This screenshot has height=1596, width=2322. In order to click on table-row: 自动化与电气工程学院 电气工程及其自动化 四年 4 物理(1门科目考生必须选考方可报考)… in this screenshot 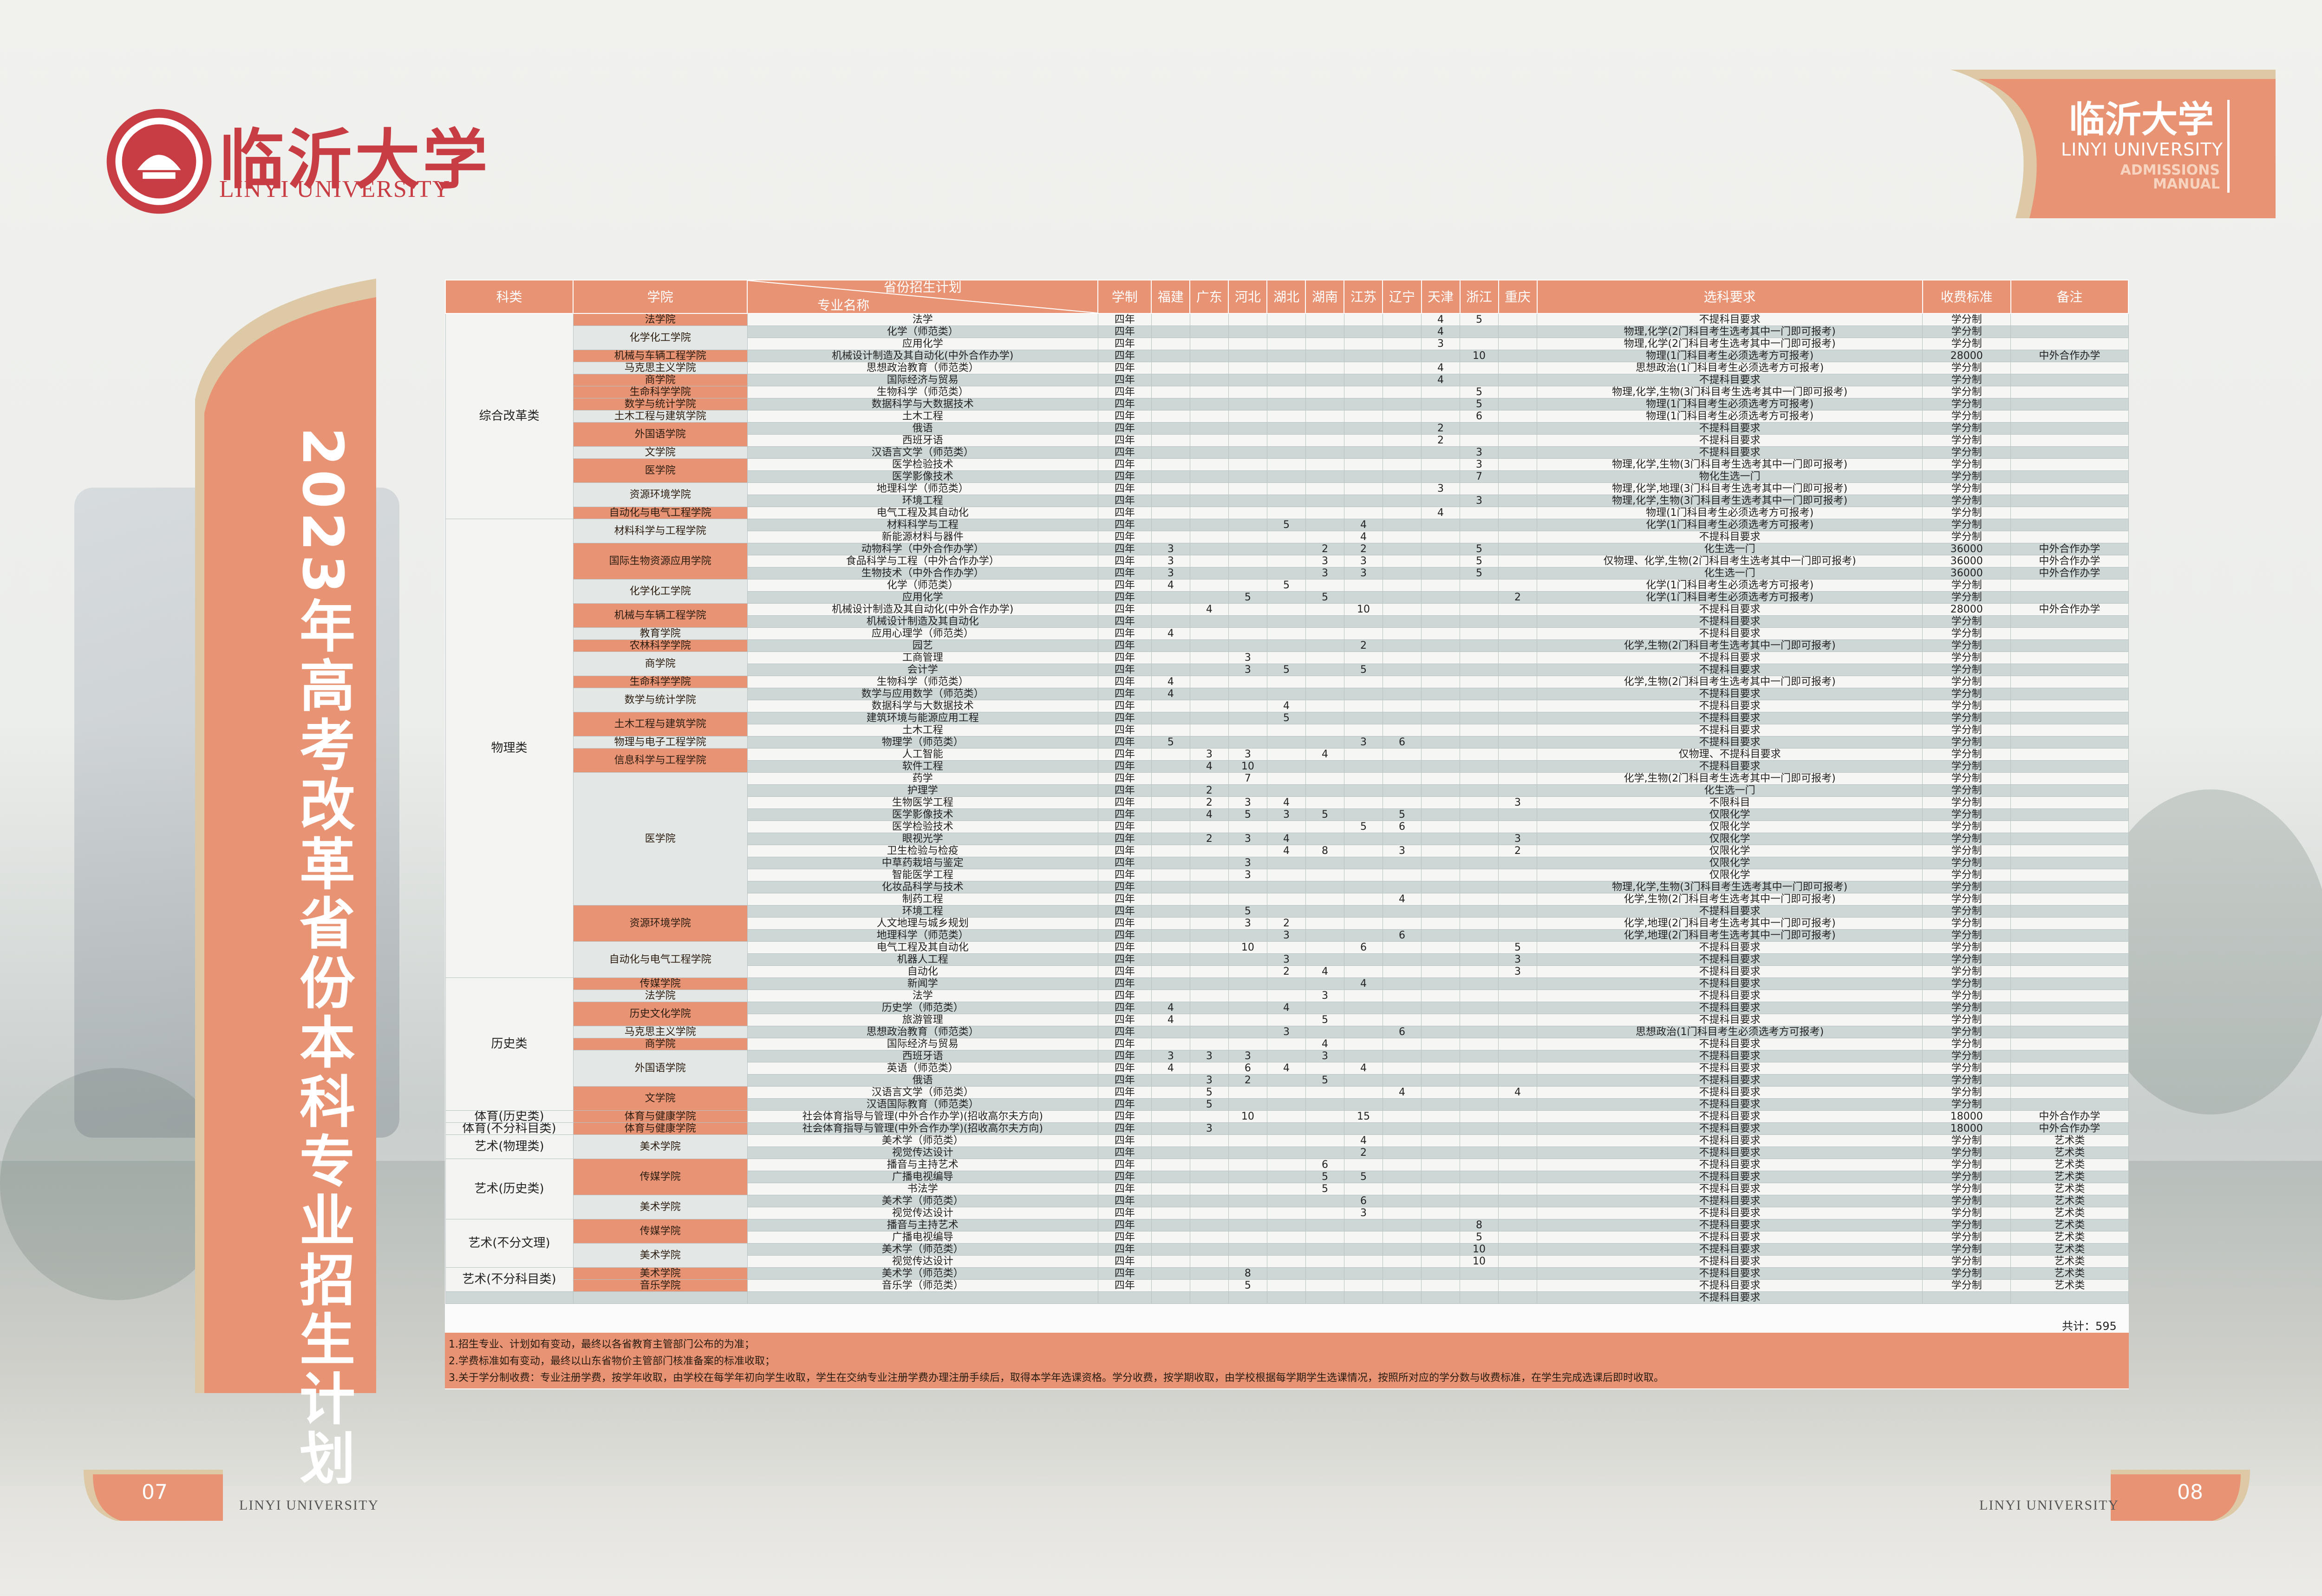, I will do `click(1287, 513)`.